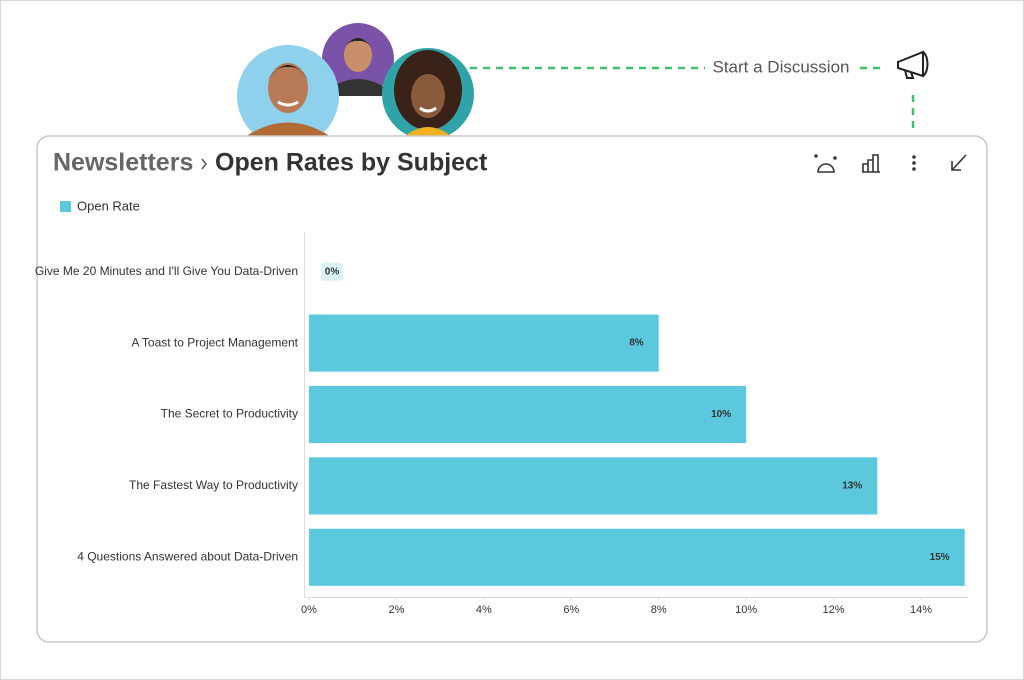 This screenshot has width=1024, height=680. I want to click on x-tick-label: 14%, so click(921, 610).